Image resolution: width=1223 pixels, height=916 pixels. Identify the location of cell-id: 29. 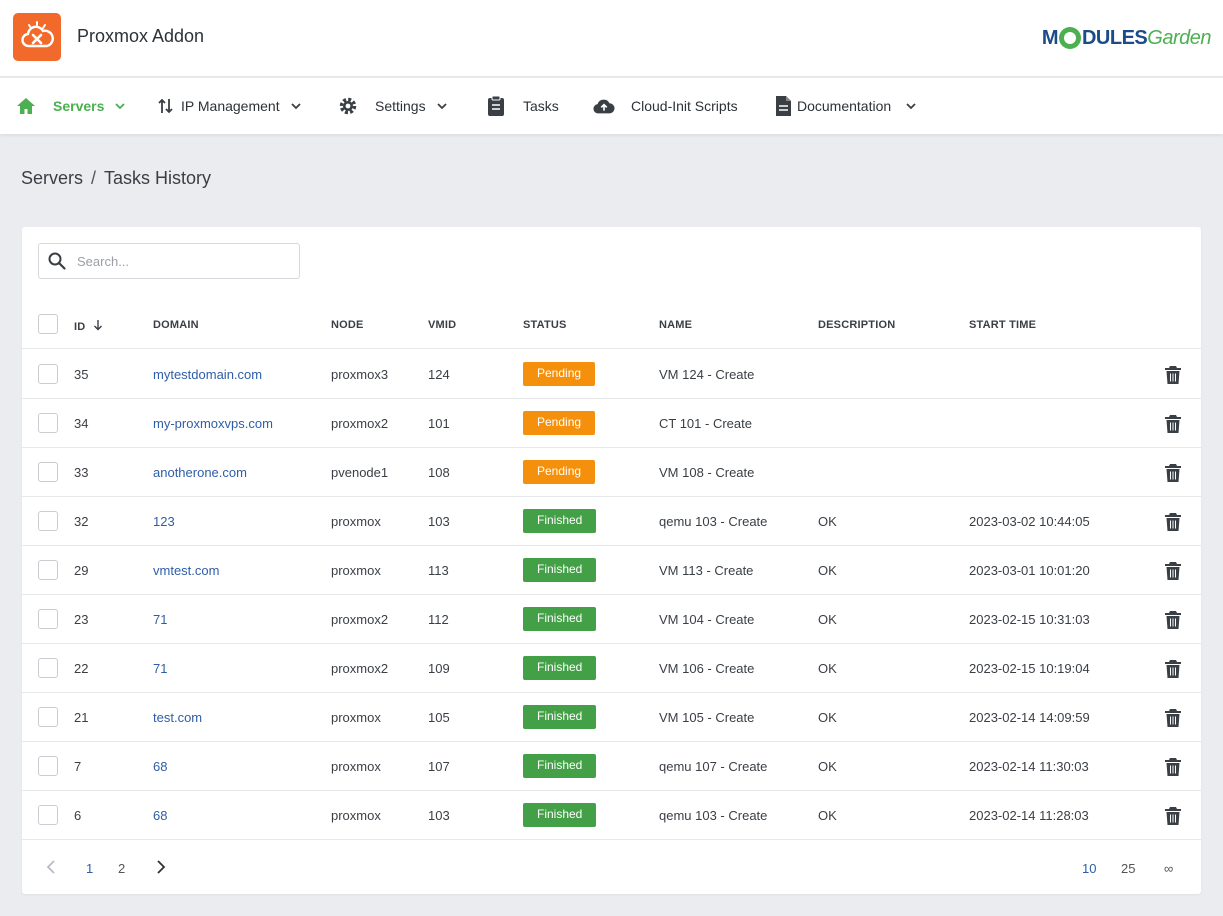
(81, 570).